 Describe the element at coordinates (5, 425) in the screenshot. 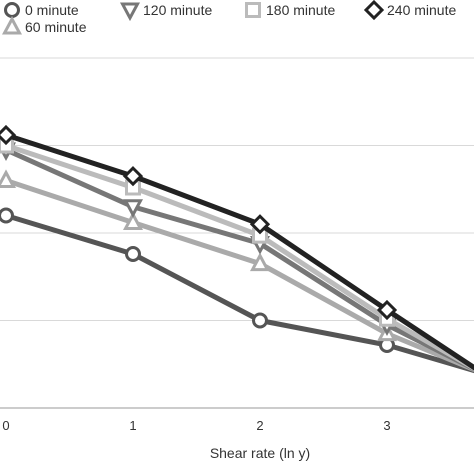

I see `x-tick-label: 0` at that location.